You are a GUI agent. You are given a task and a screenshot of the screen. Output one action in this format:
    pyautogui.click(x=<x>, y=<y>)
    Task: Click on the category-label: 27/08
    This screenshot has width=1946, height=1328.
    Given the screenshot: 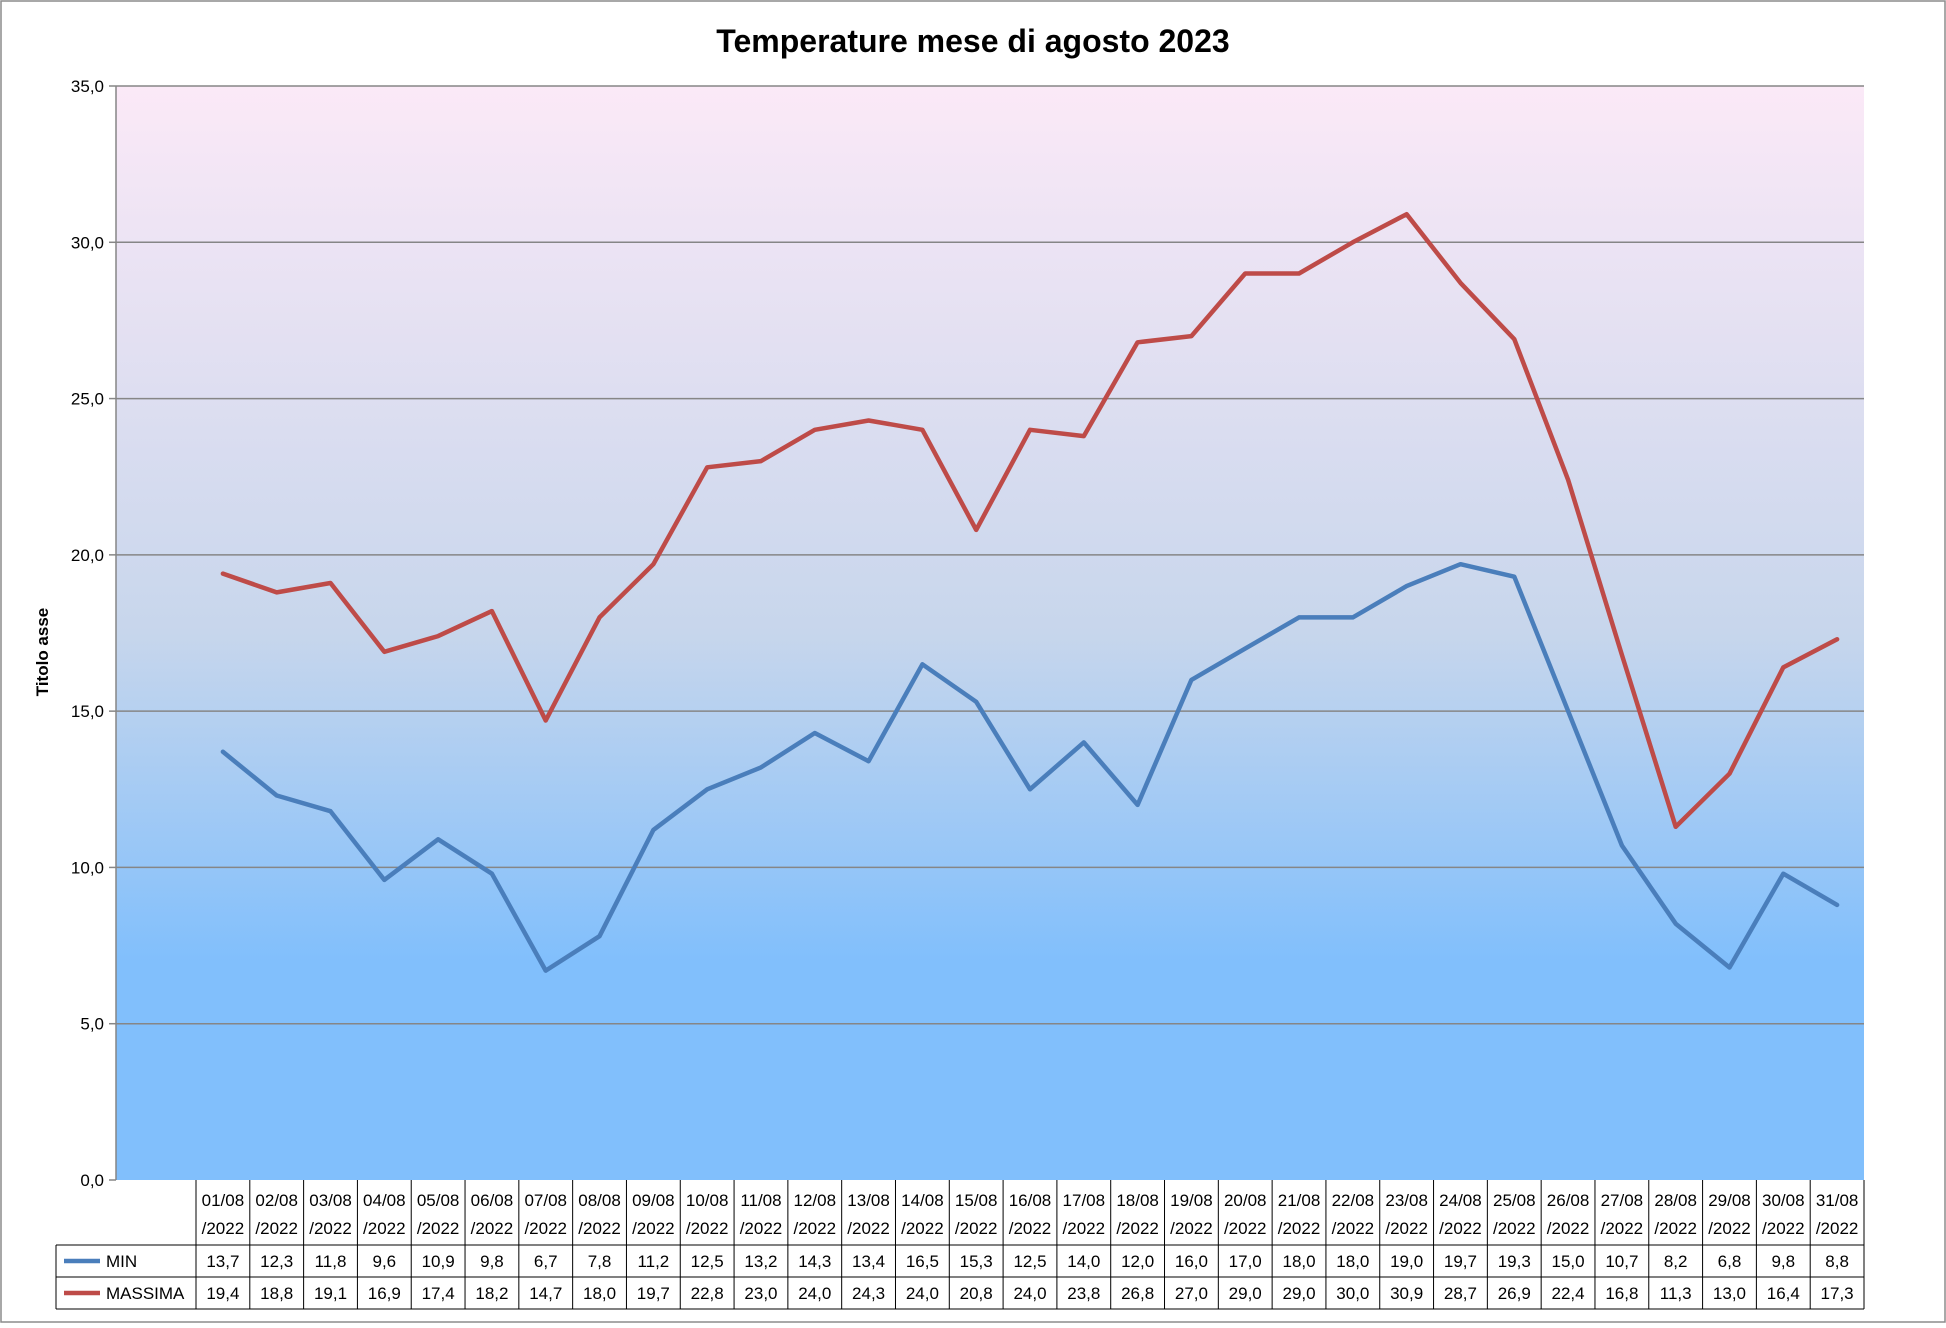 What is the action you would take?
    pyautogui.click(x=1622, y=1200)
    